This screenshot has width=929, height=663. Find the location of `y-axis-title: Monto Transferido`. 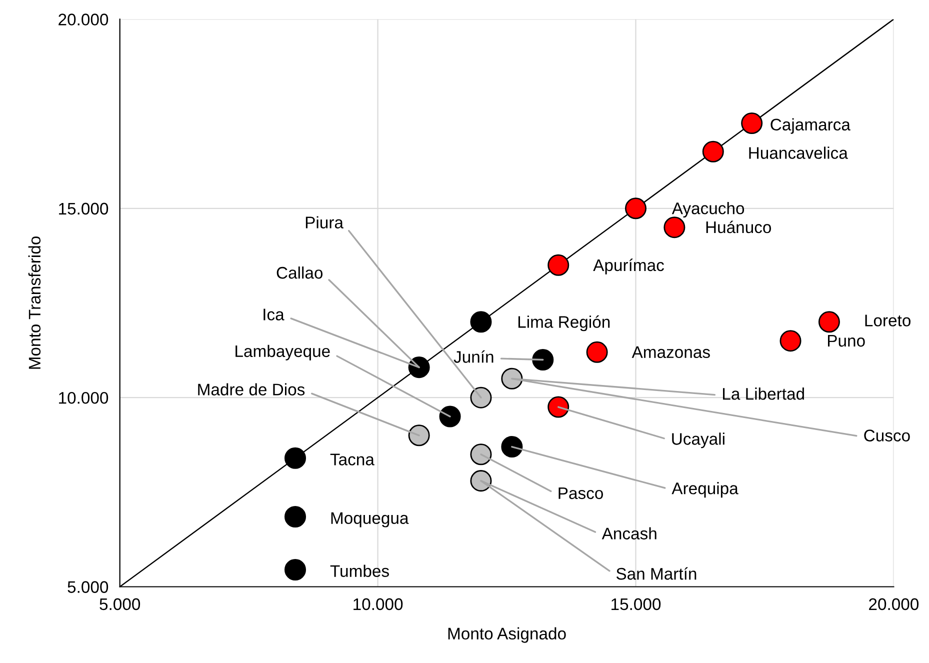

y-axis-title: Monto Transferido is located at coordinates (34, 302).